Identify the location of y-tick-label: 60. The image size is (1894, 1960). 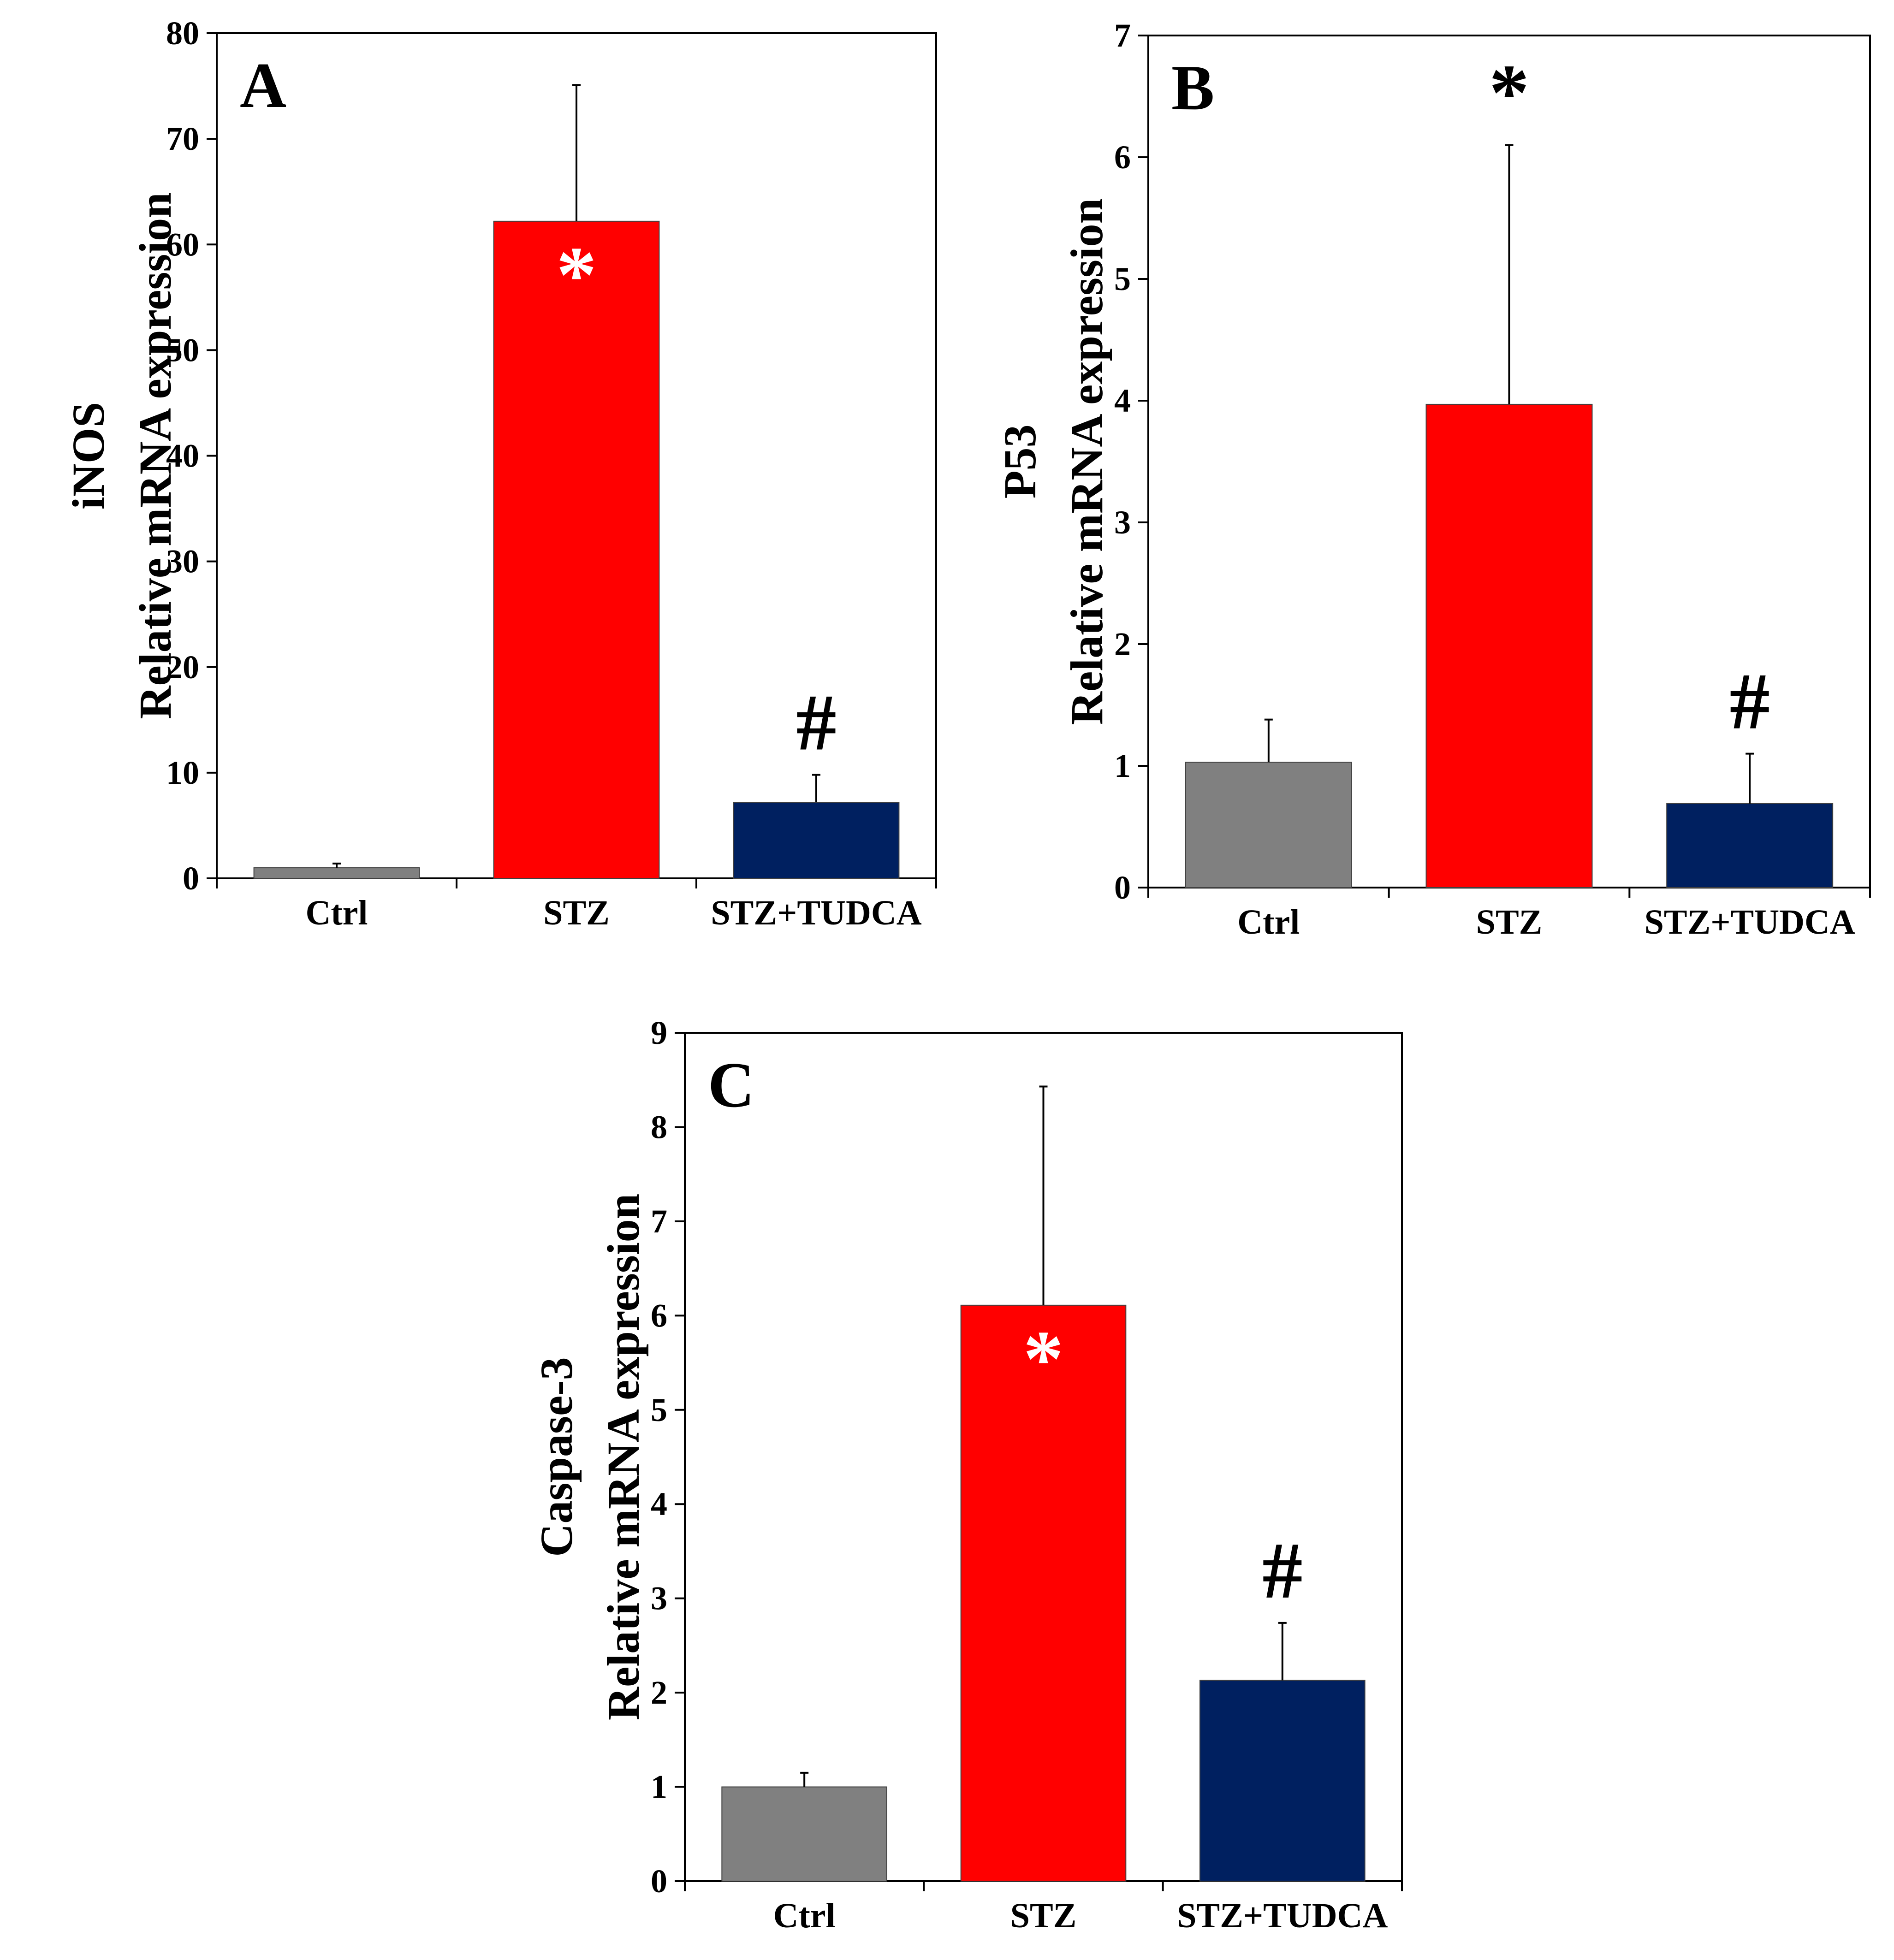
(182, 244).